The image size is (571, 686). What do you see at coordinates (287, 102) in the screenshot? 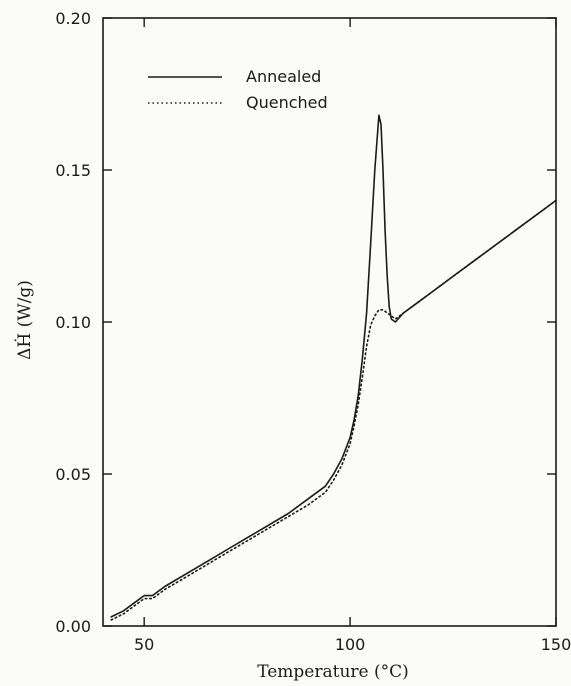
I see `legend-label-quenched: Quenched` at bounding box center [287, 102].